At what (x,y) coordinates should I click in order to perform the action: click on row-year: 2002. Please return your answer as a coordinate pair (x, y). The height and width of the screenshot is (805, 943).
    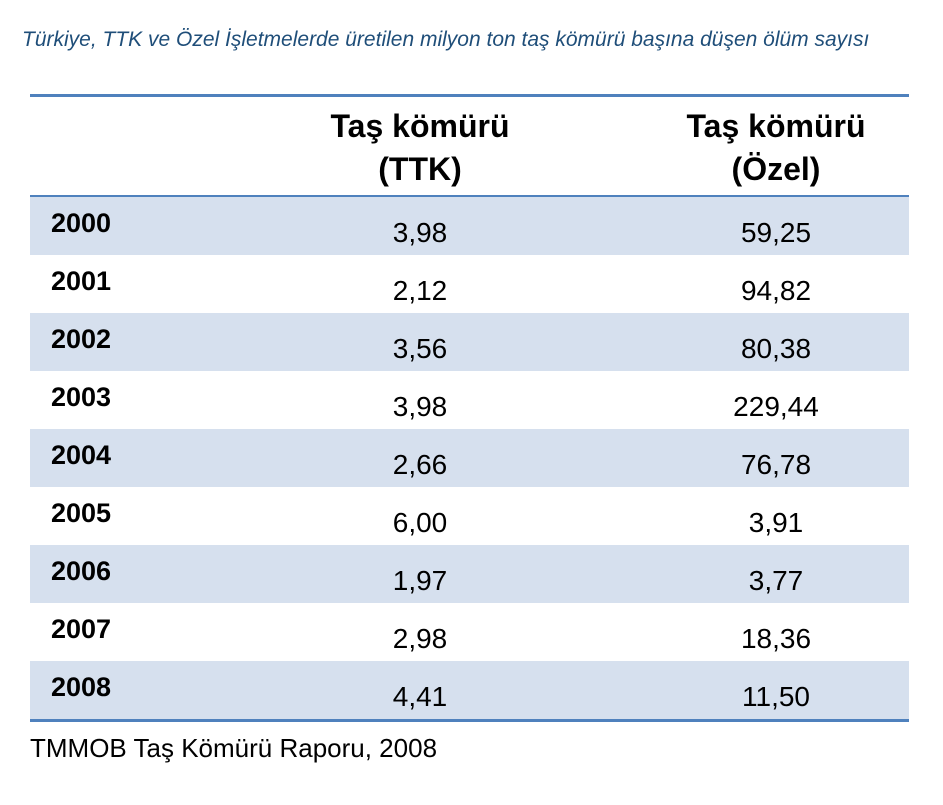
    Looking at the image, I should click on (81, 339).